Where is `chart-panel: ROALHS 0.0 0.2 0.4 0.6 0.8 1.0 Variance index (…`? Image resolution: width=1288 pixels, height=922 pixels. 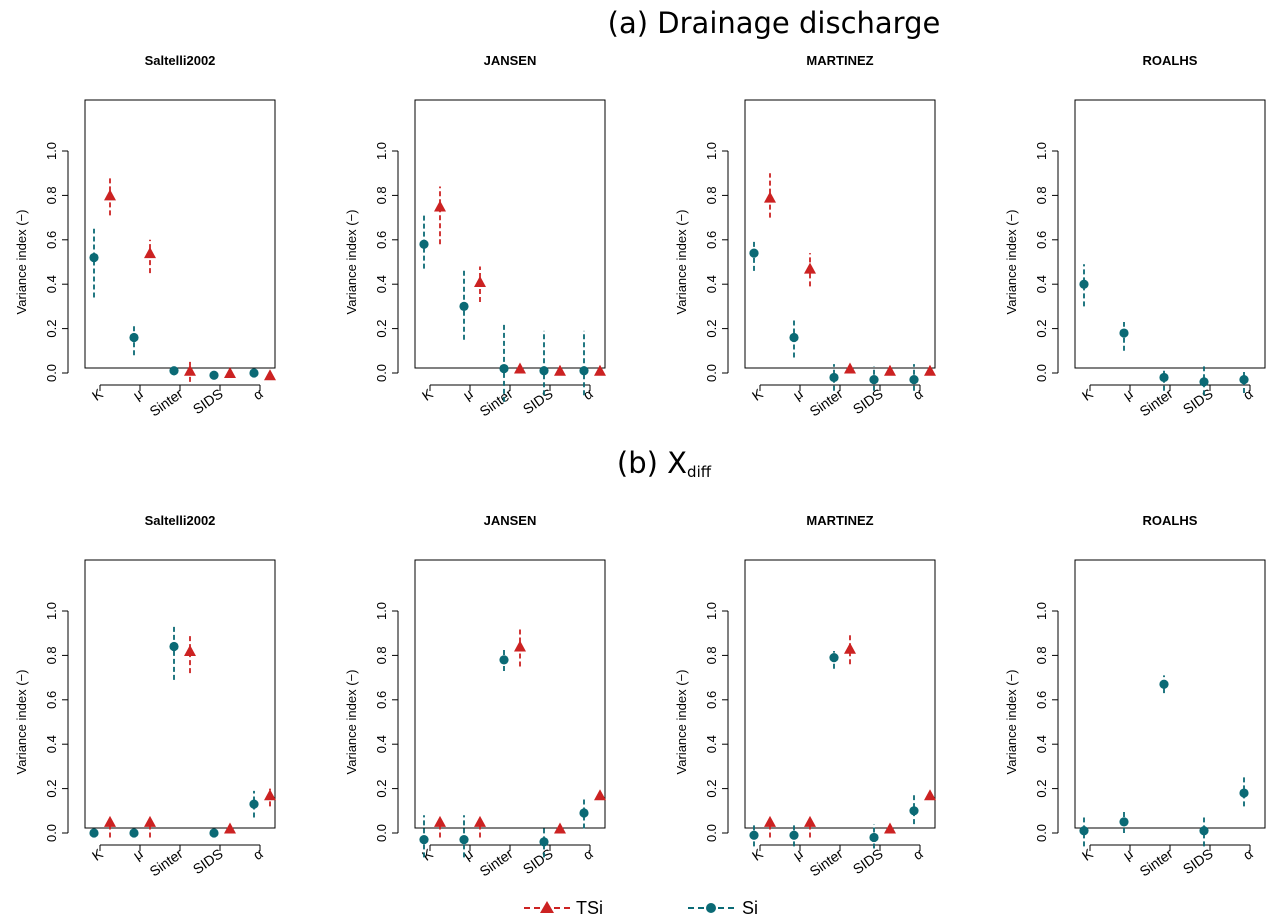
chart-panel: ROALHS 0.0 0.2 0.4 0.6 0.8 1.0 Variance index (… is located at coordinates (1135, 236).